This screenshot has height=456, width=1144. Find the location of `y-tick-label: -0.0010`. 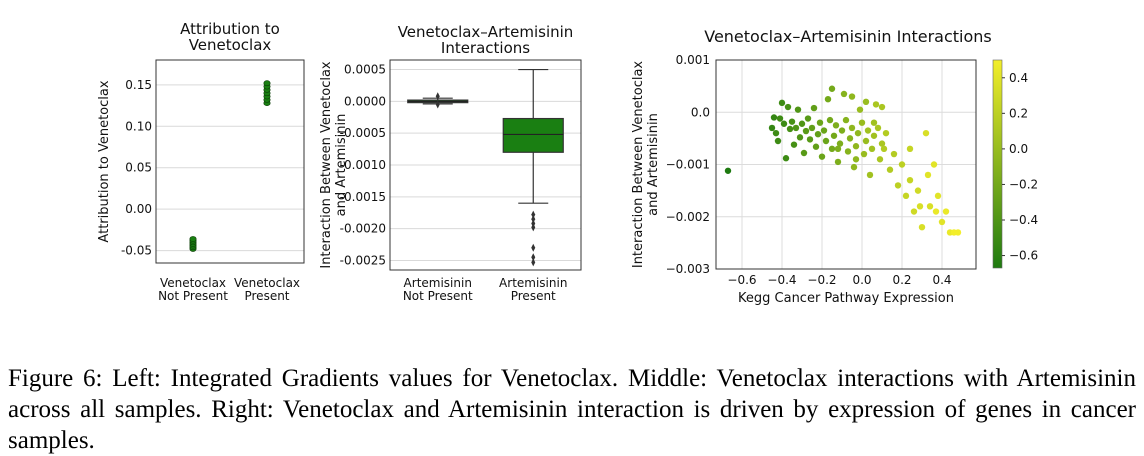

y-tick-label: -0.0010 is located at coordinates (363, 165).